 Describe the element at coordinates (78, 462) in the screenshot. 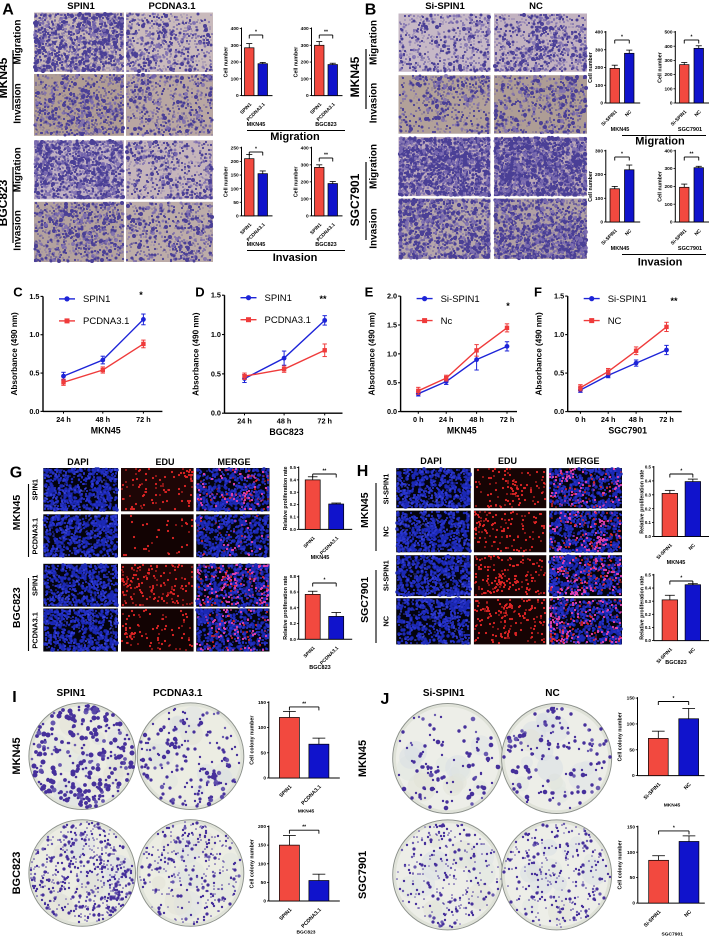

I see `svg-text: DAPI` at that location.